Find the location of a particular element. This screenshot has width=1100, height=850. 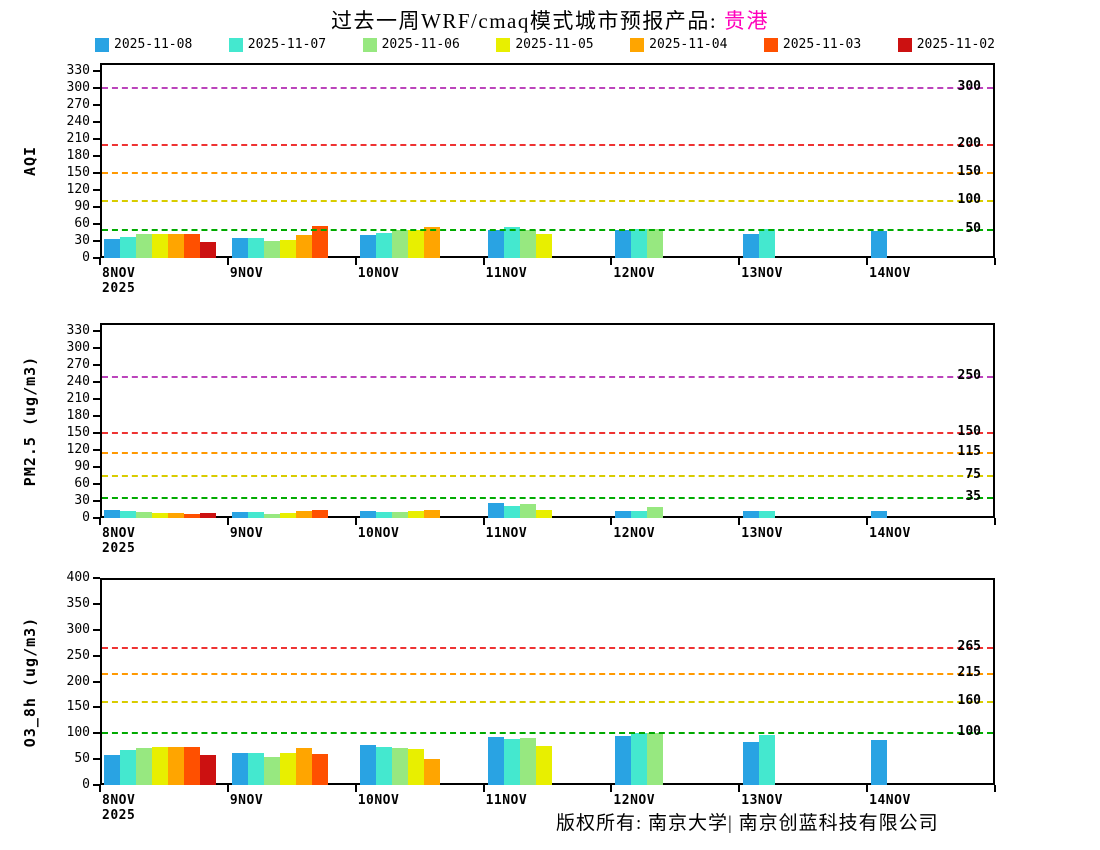

bar-o3-2025-11-08-12NOV is located at coordinates (623, 760).